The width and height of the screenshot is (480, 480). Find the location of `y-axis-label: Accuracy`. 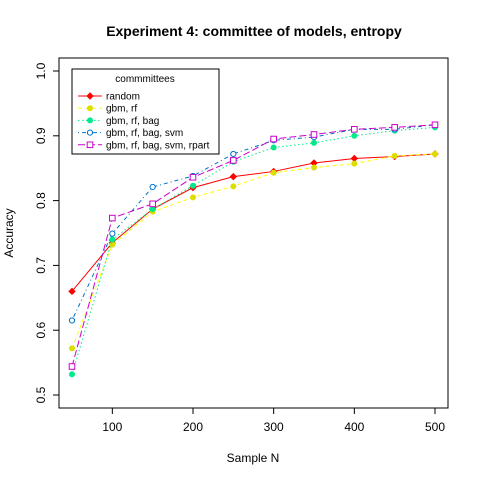

y-axis-label: Accuracy is located at coordinates (9, 232).